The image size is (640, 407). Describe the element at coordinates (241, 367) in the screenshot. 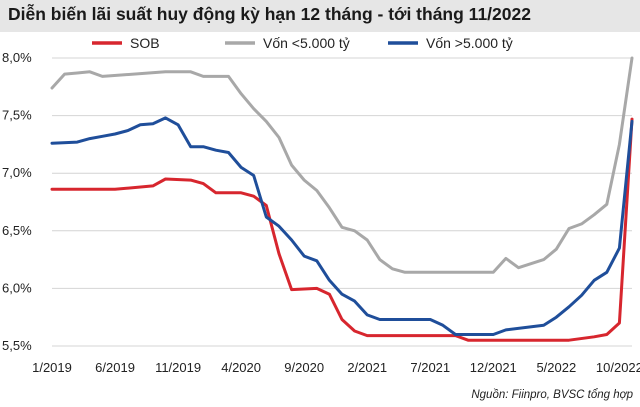

I see `x-tick-label: 4/2020` at that location.